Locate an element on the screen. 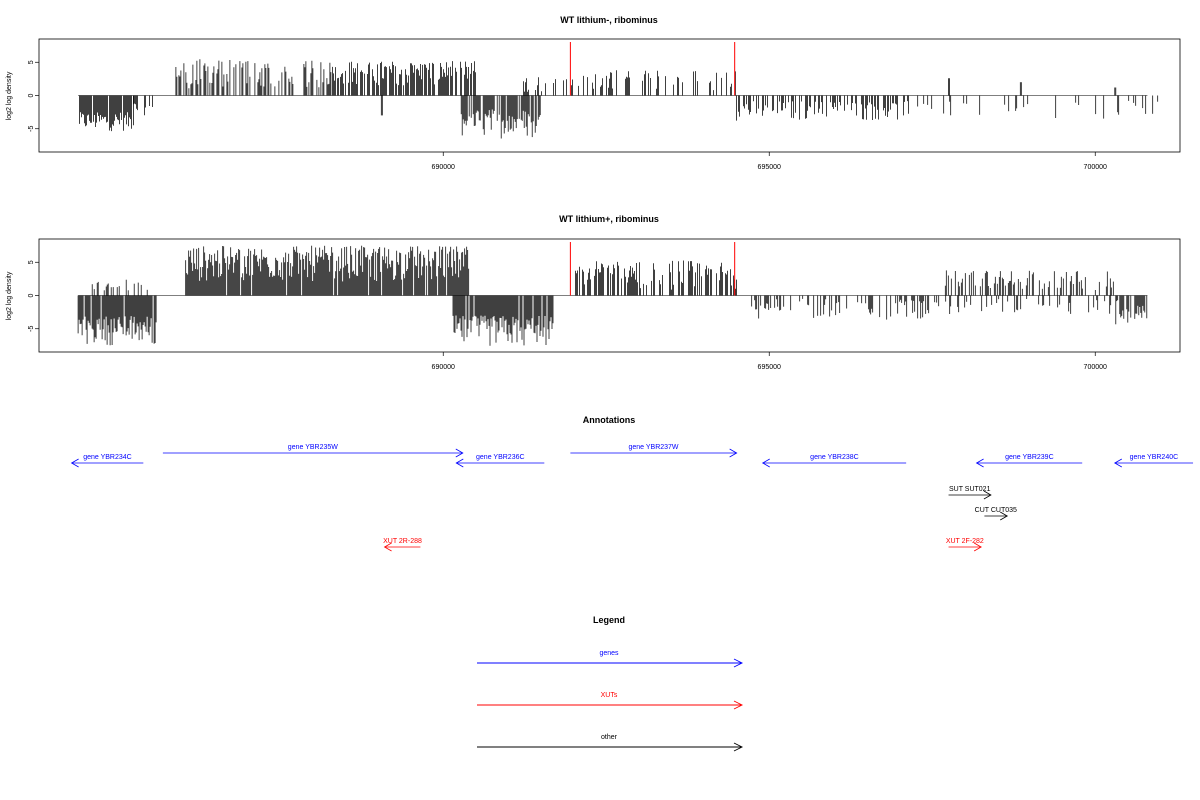  feature-label: XUT 2R-288 is located at coordinates (402, 541).